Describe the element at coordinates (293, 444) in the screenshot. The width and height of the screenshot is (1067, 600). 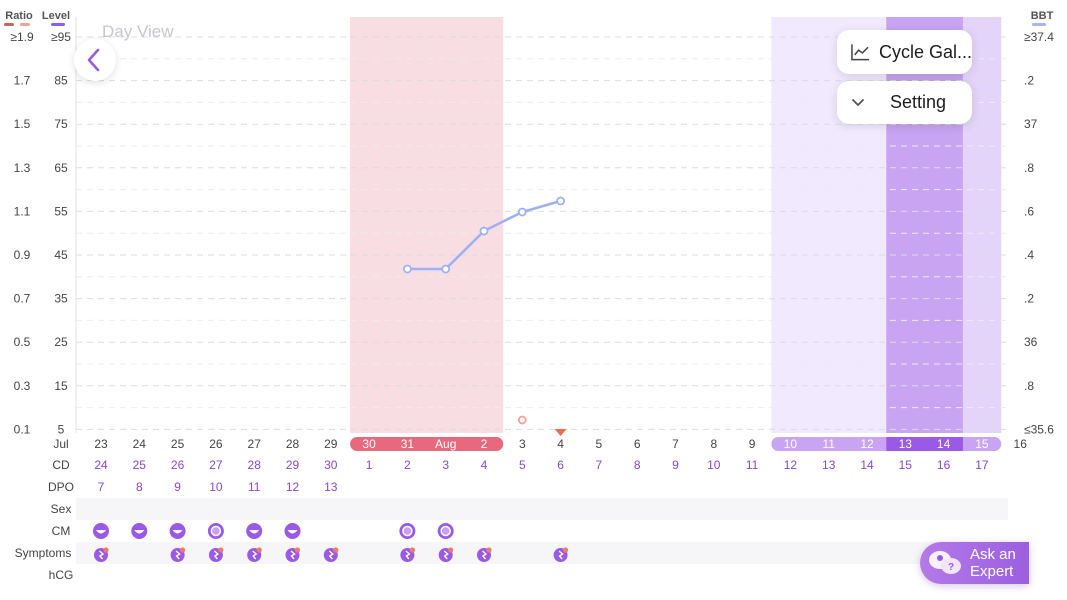
I see `date-label: 28` at that location.